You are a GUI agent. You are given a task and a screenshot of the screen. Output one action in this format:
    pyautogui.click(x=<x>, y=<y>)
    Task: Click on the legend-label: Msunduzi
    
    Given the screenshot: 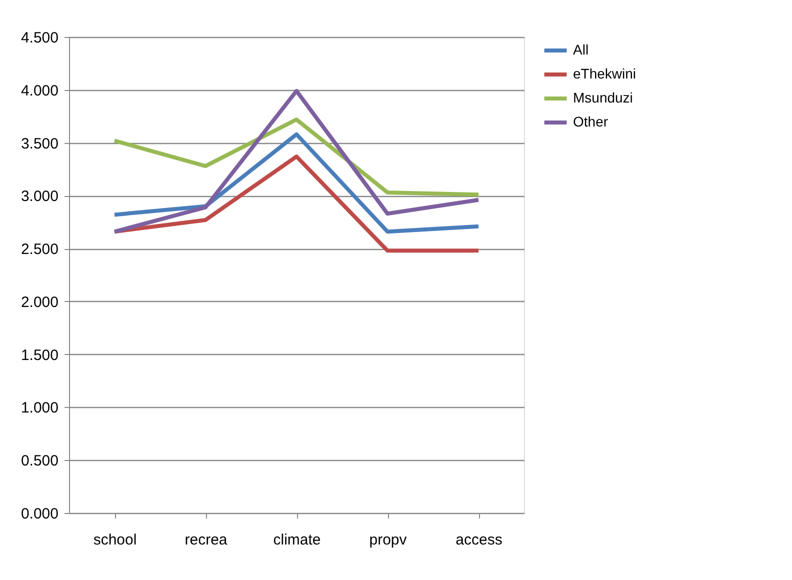 What is the action you would take?
    pyautogui.click(x=603, y=98)
    